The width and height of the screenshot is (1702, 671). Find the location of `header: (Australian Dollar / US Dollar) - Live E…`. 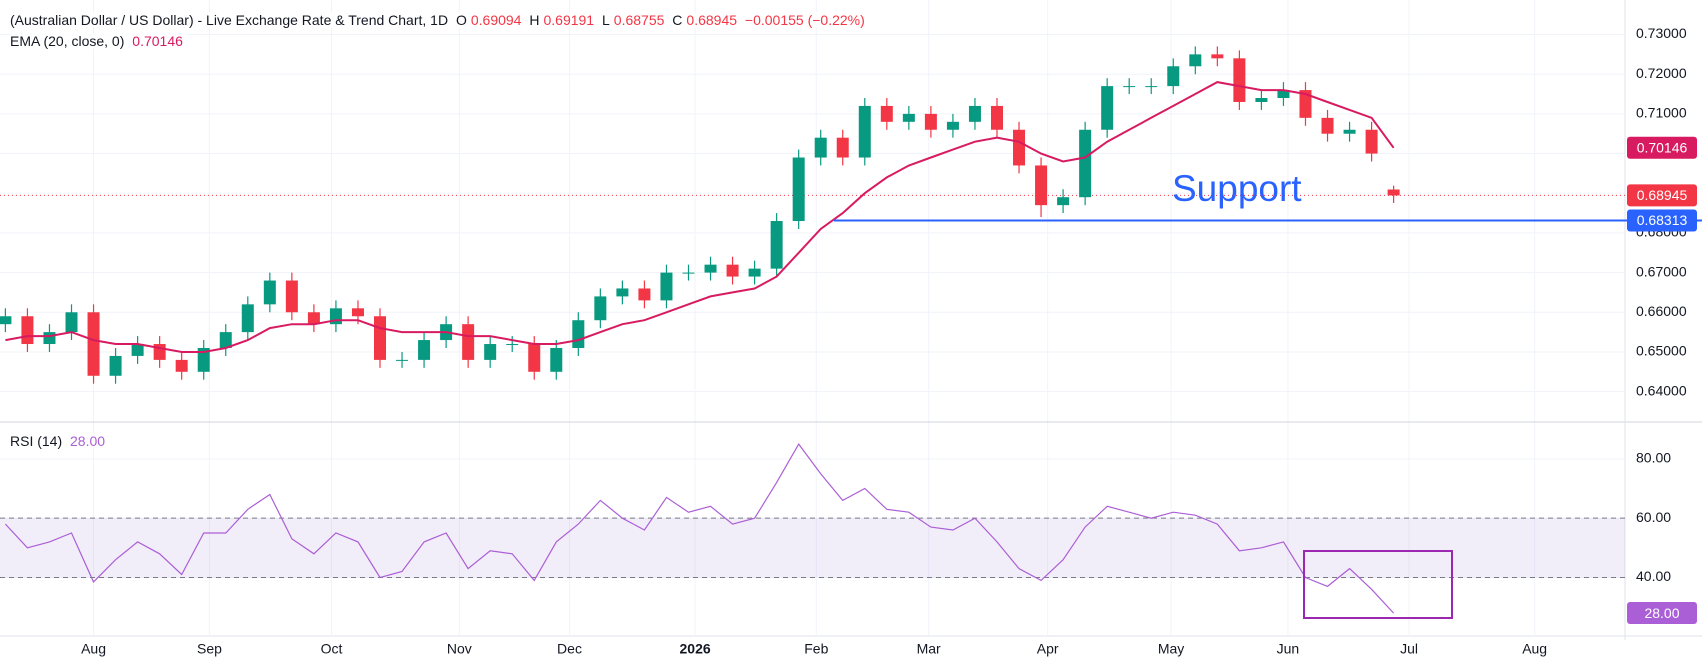

header: (Australian Dollar / US Dollar) - Live E… is located at coordinates (439, 20).